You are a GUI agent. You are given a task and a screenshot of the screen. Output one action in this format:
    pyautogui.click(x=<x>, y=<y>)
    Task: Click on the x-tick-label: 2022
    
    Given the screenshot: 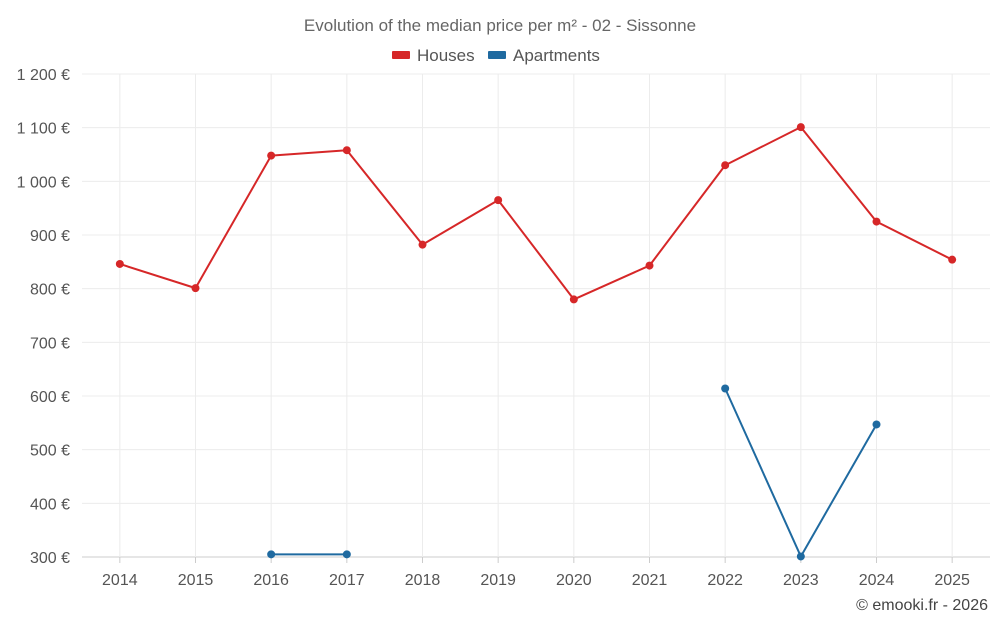 What is the action you would take?
    pyautogui.click(x=725, y=580)
    